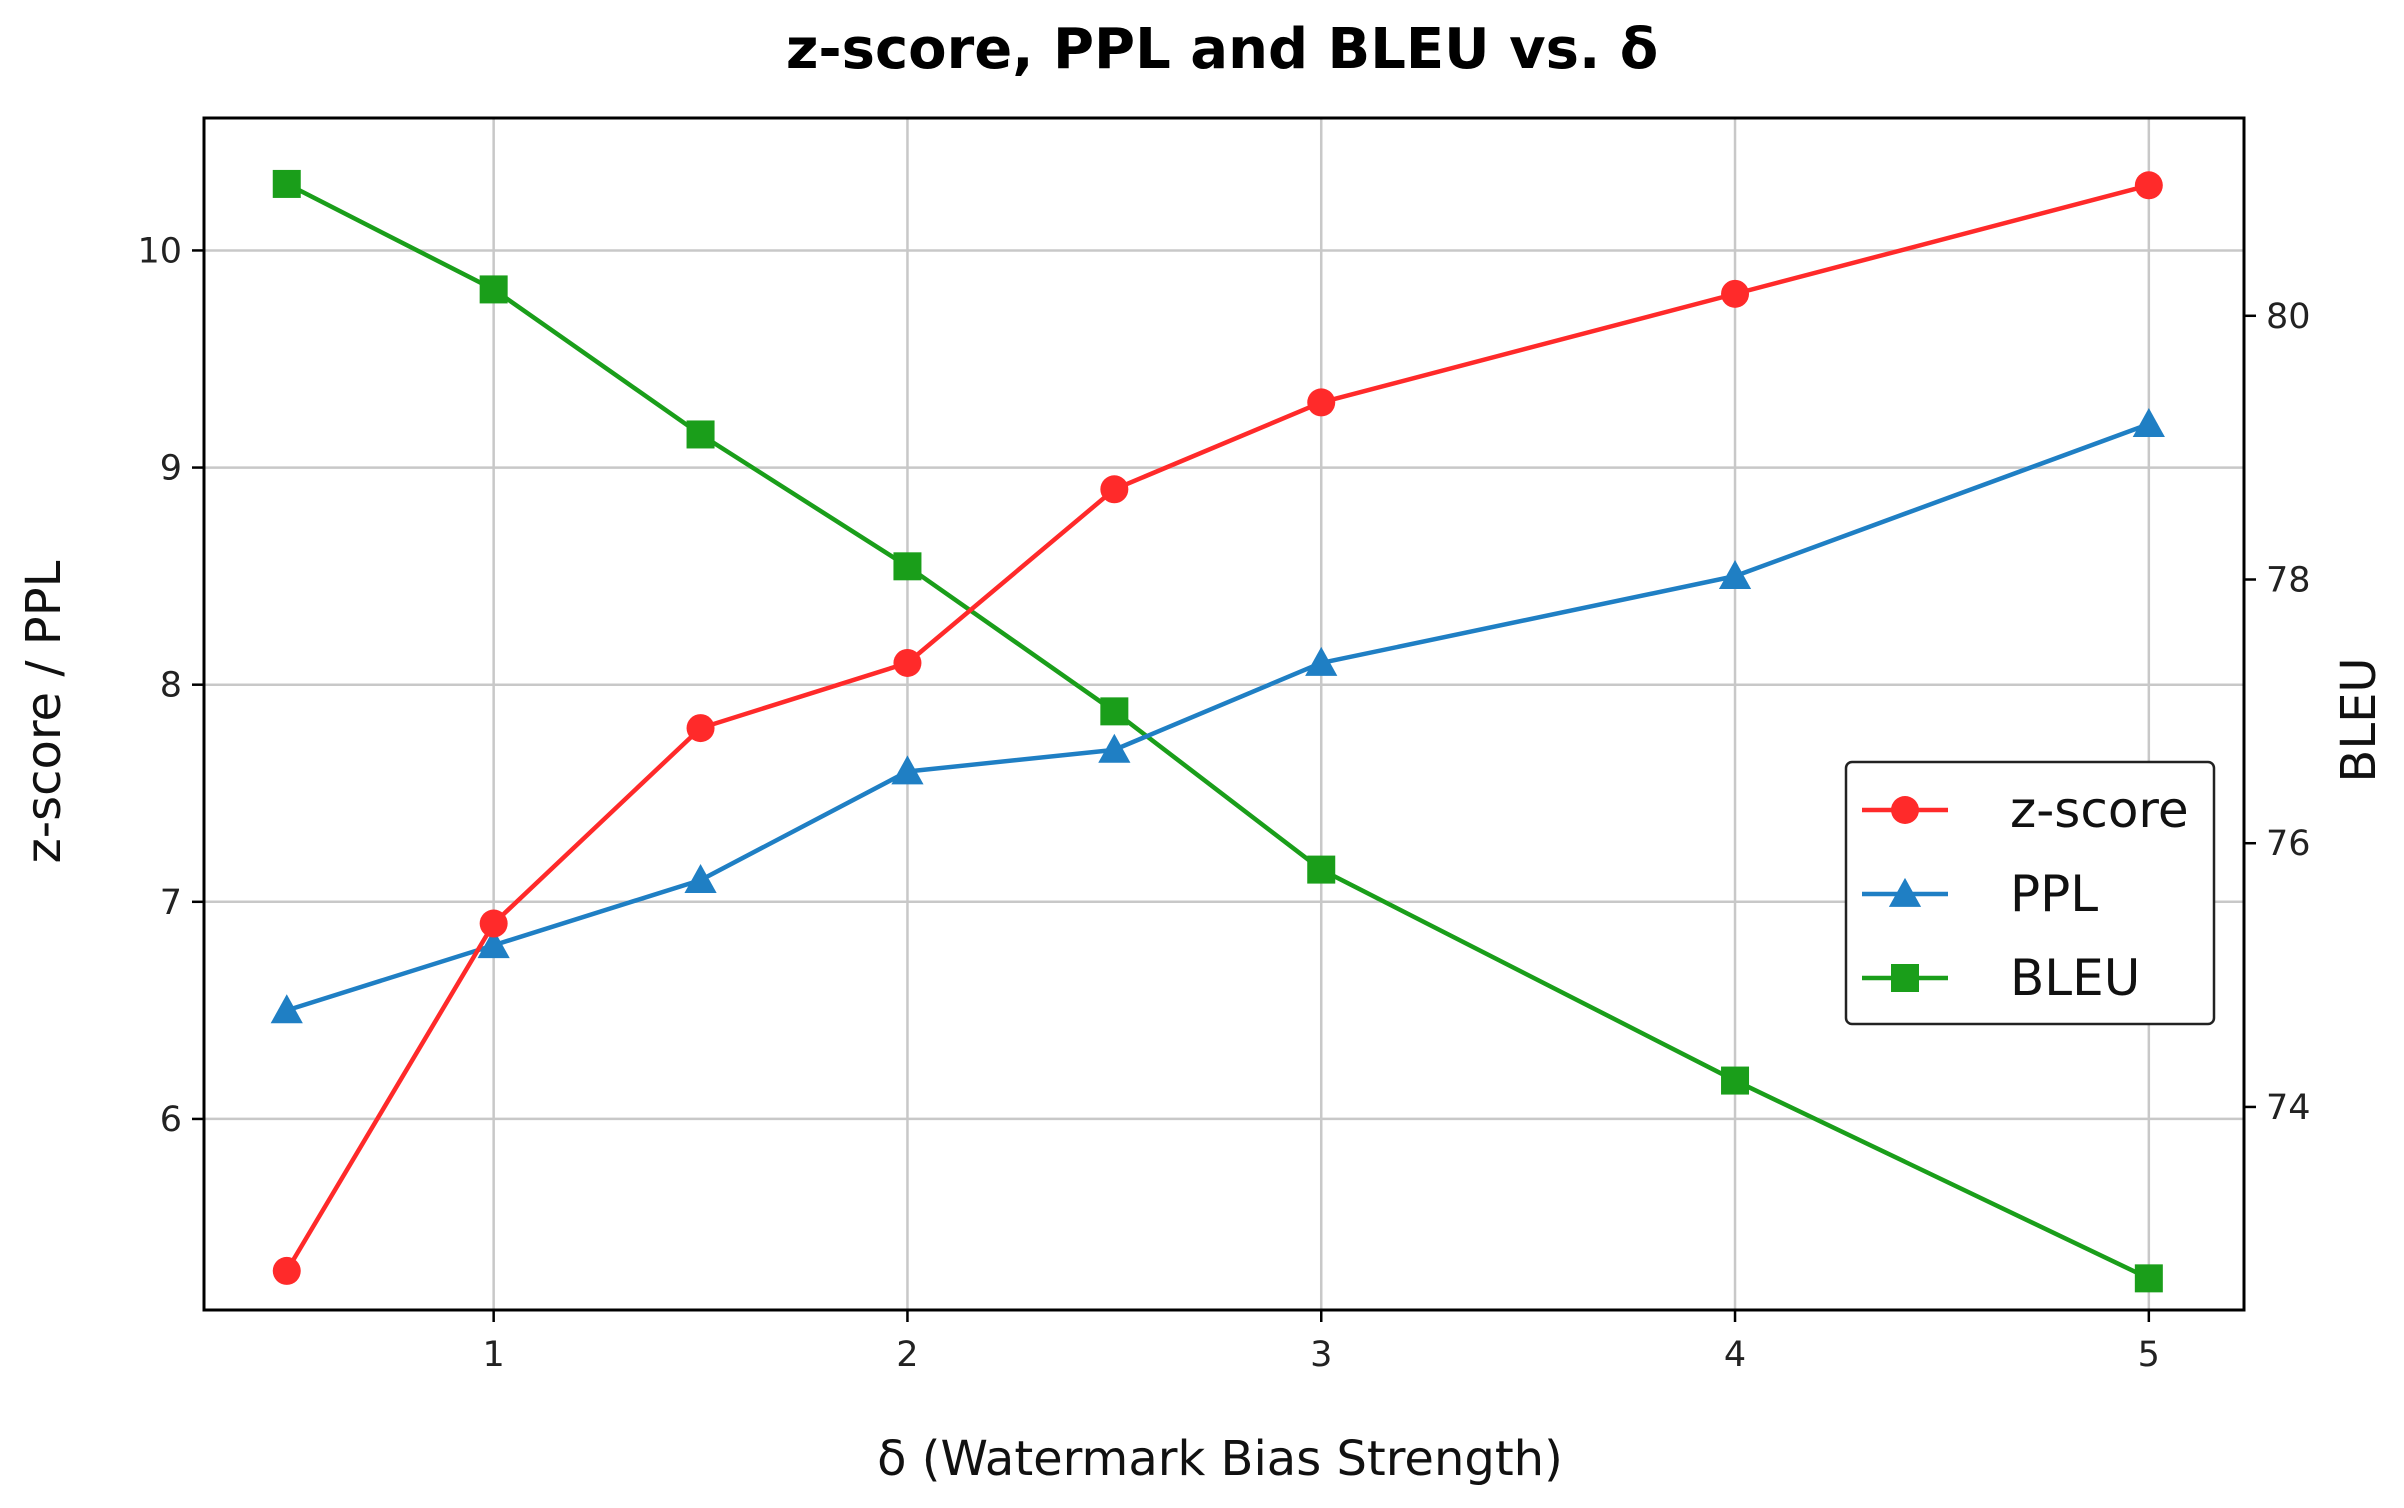  Describe the element at coordinates (2149, 1355) in the screenshot. I see `x-tick-label: 5` at that location.